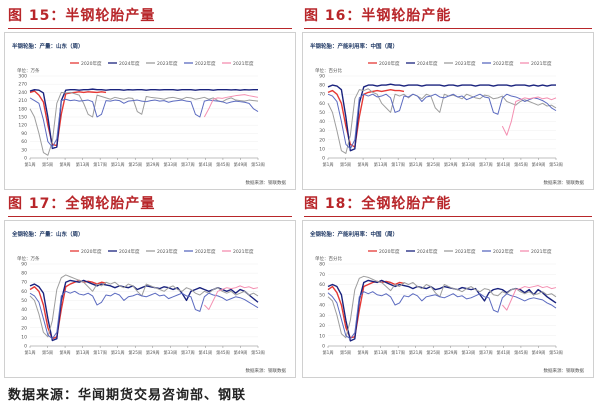  I want to click on x-tick-label: 第37周, so click(188, 352).